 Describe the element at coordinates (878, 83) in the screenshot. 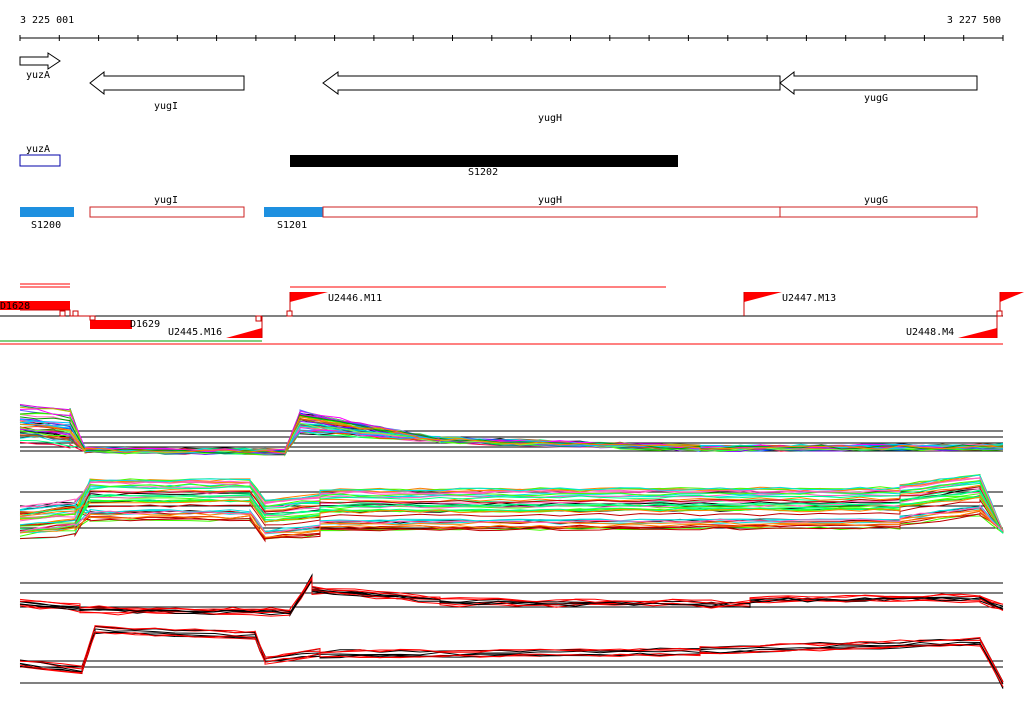

I see `gene-arrow-yugG` at that location.